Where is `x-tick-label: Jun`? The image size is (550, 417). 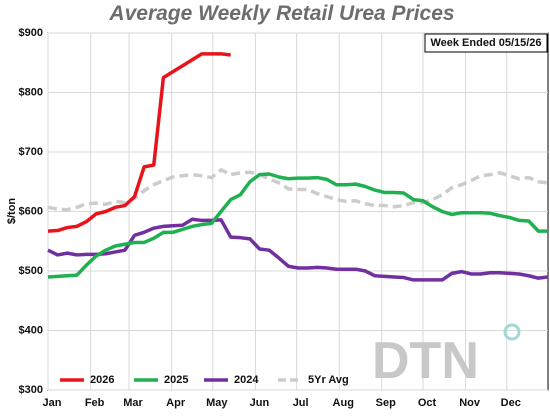 x-tick-label: Jun is located at coordinates (260, 403).